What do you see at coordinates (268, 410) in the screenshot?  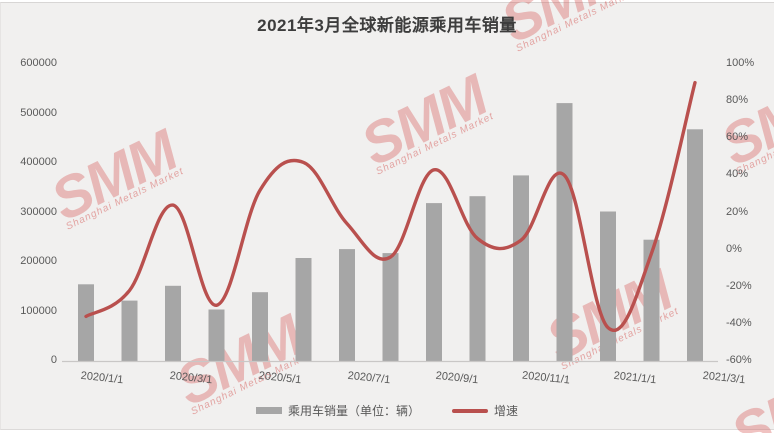 I see `bar-swatch-icon` at bounding box center [268, 410].